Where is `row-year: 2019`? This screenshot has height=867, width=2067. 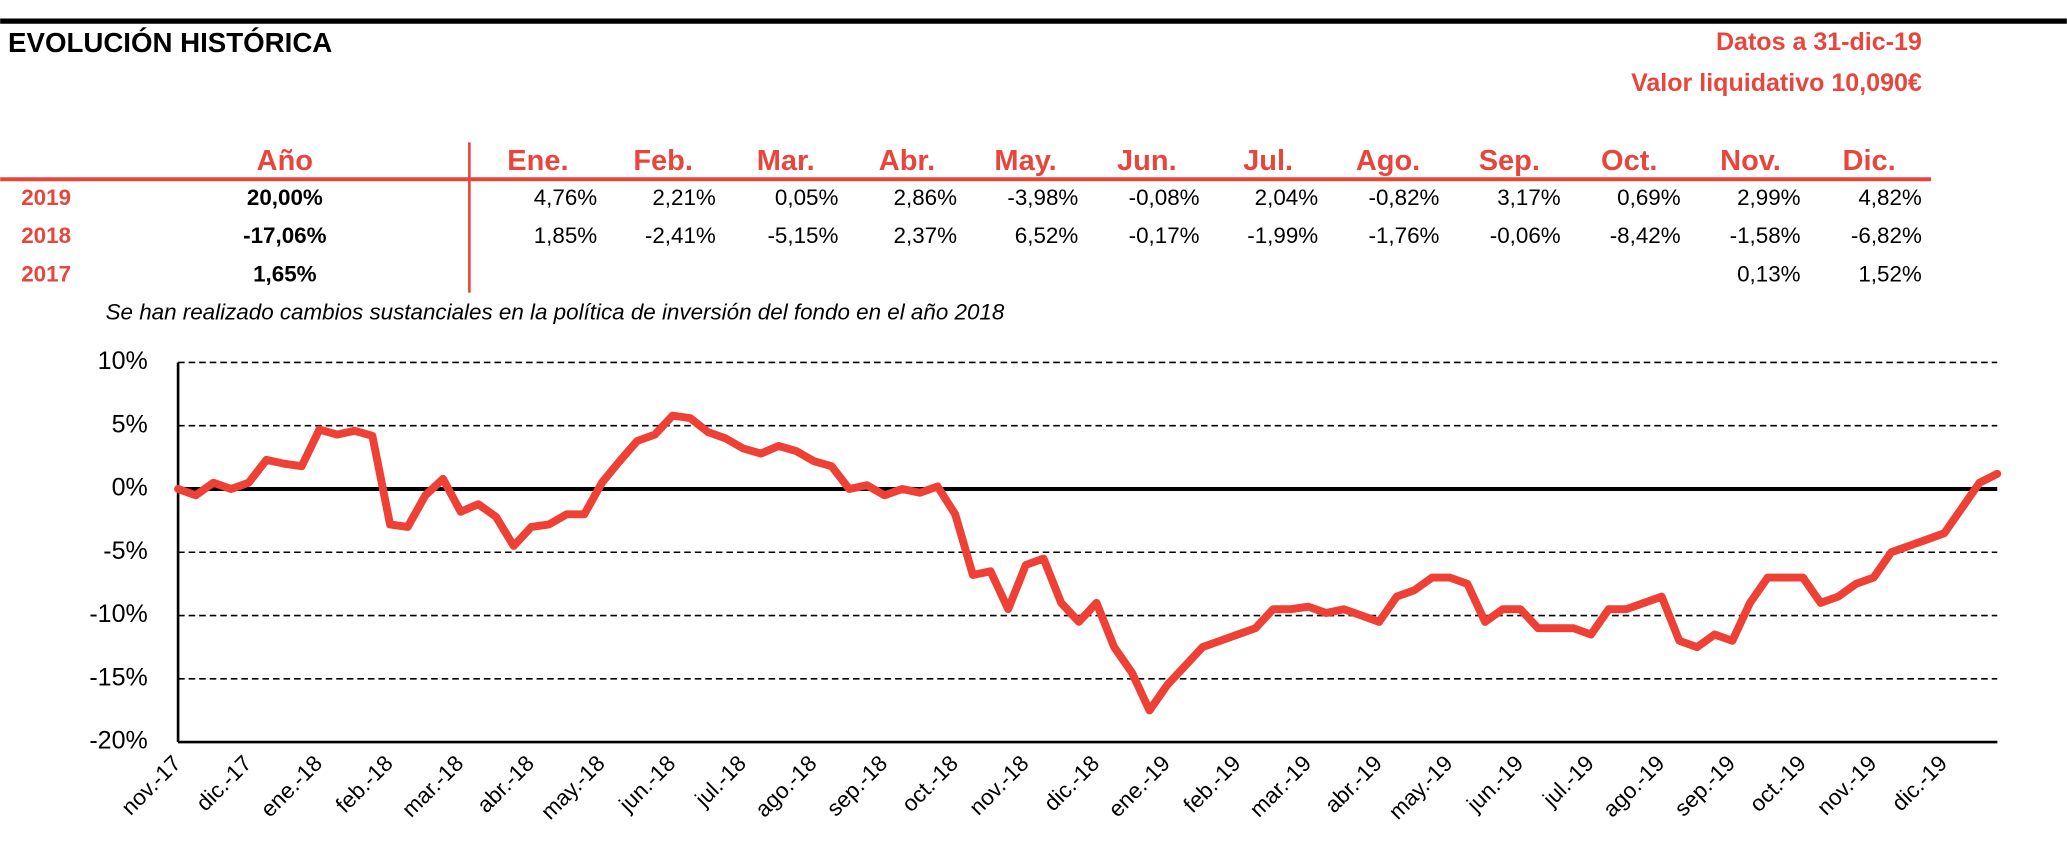 row-year: 2019 is located at coordinates (46, 197).